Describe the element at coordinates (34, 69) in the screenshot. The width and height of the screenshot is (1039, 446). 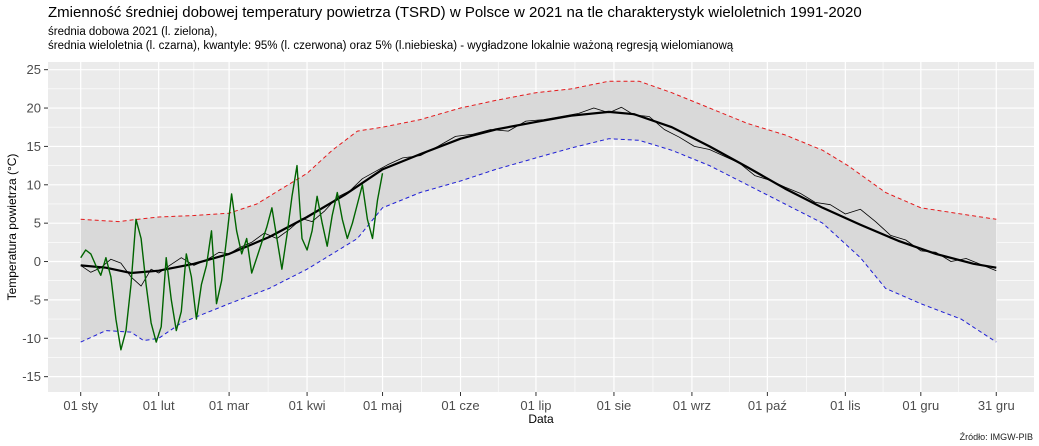
I see `y-tick-label: 25` at that location.